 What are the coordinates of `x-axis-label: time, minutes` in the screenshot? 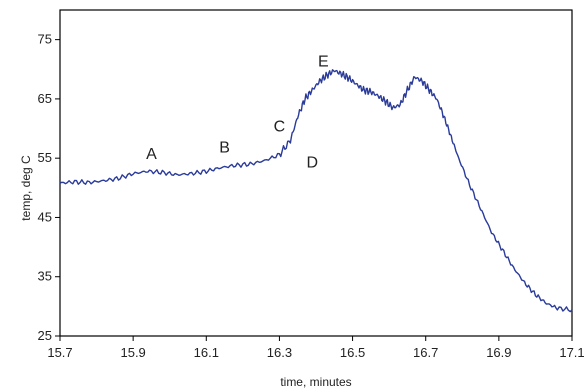 It's located at (315, 382).